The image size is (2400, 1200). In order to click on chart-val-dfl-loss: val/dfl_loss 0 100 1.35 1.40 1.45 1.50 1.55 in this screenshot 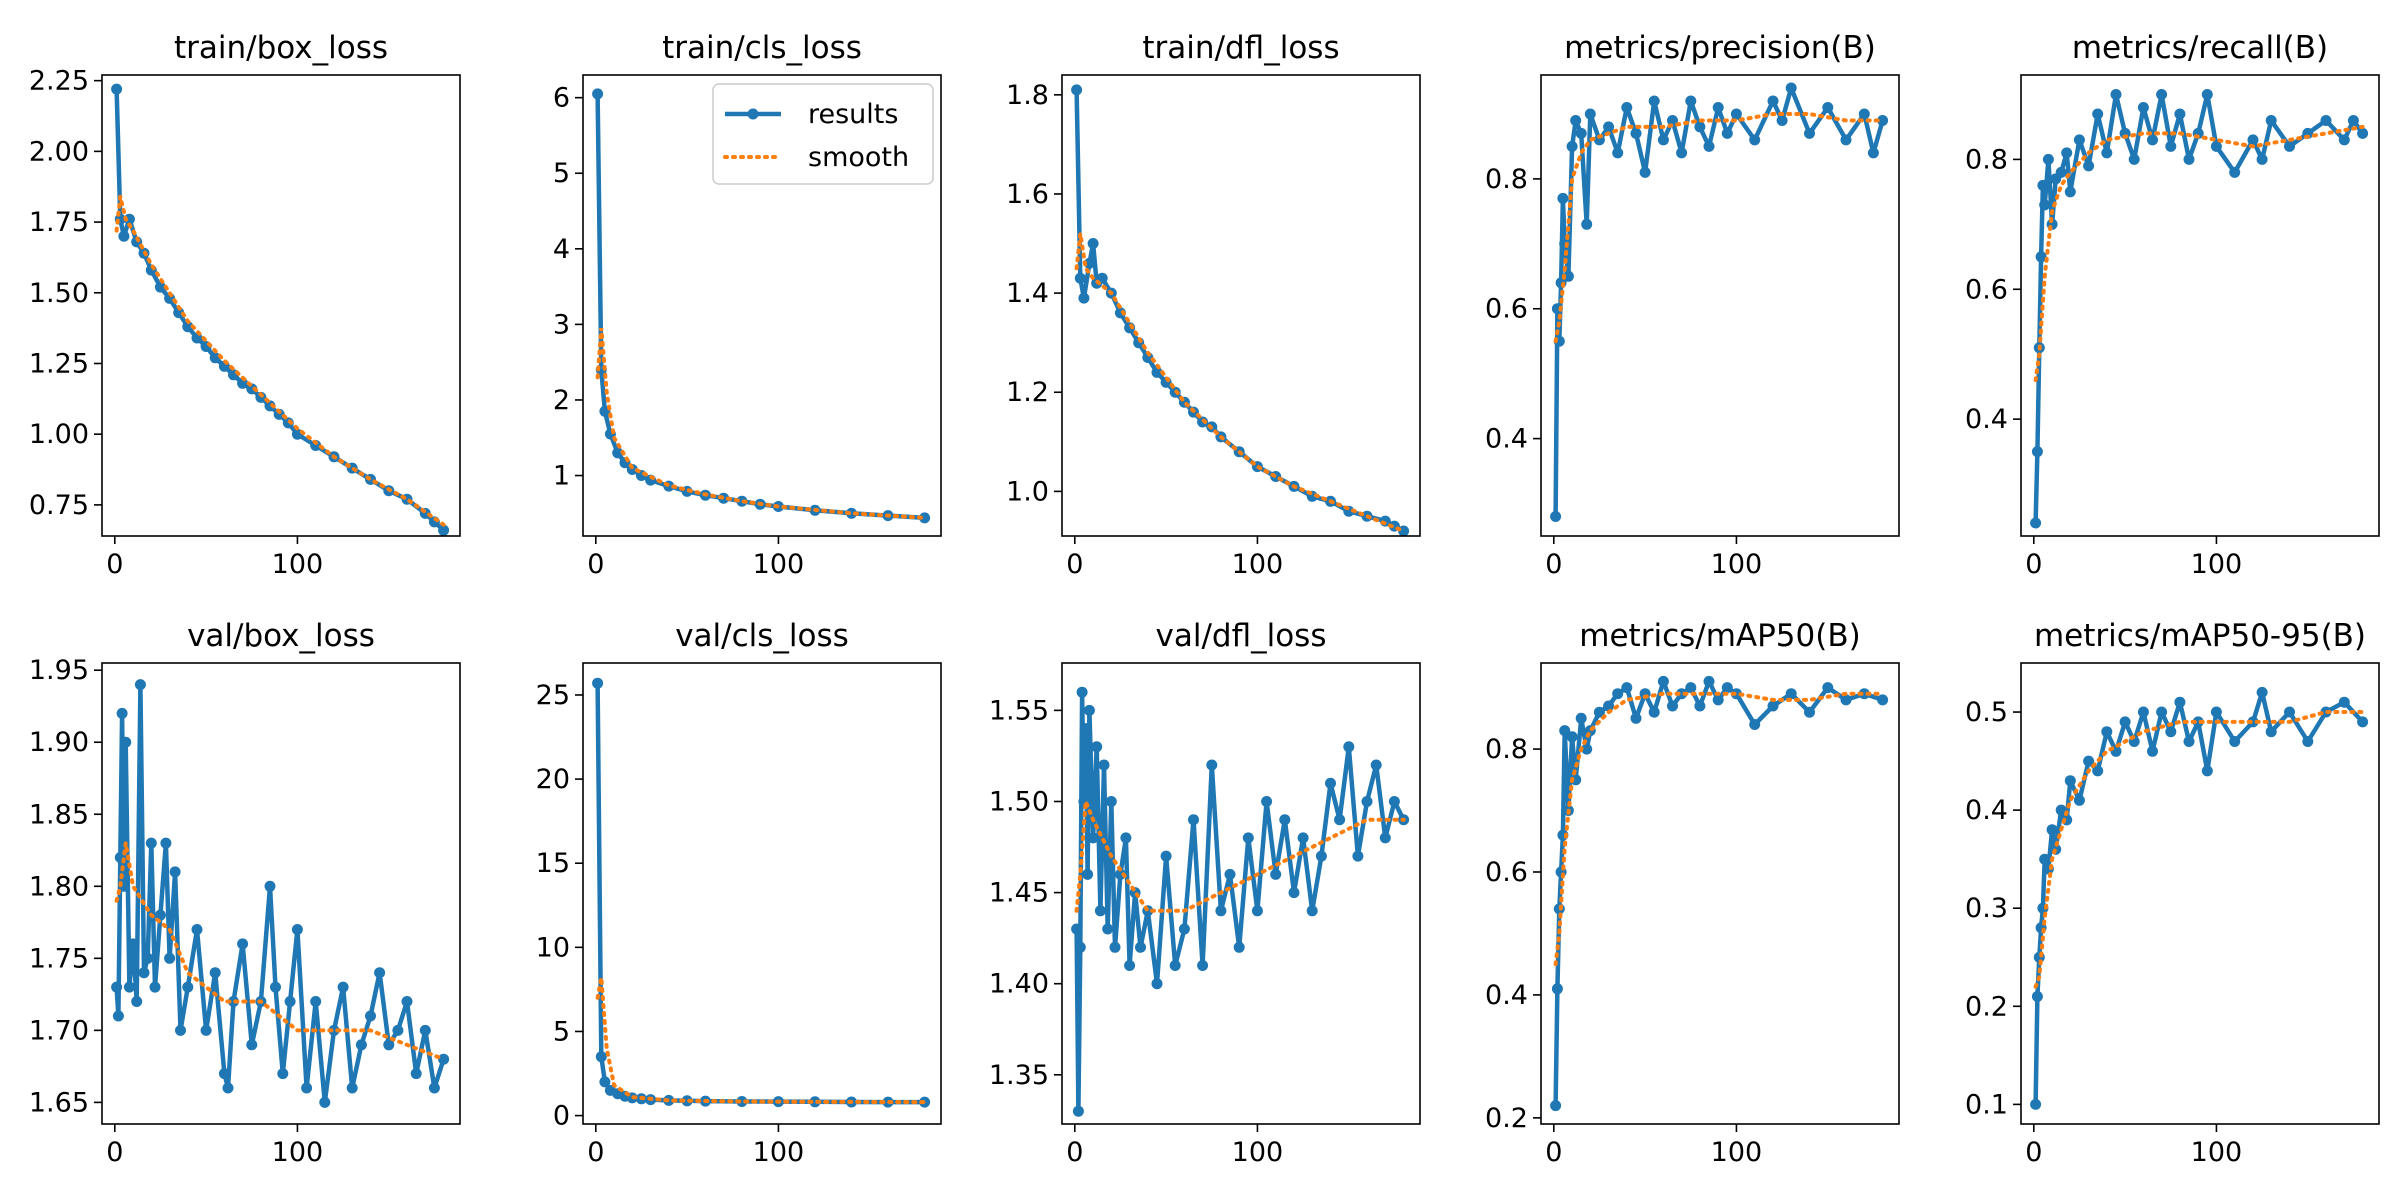, I will do `click(1205, 893)`.